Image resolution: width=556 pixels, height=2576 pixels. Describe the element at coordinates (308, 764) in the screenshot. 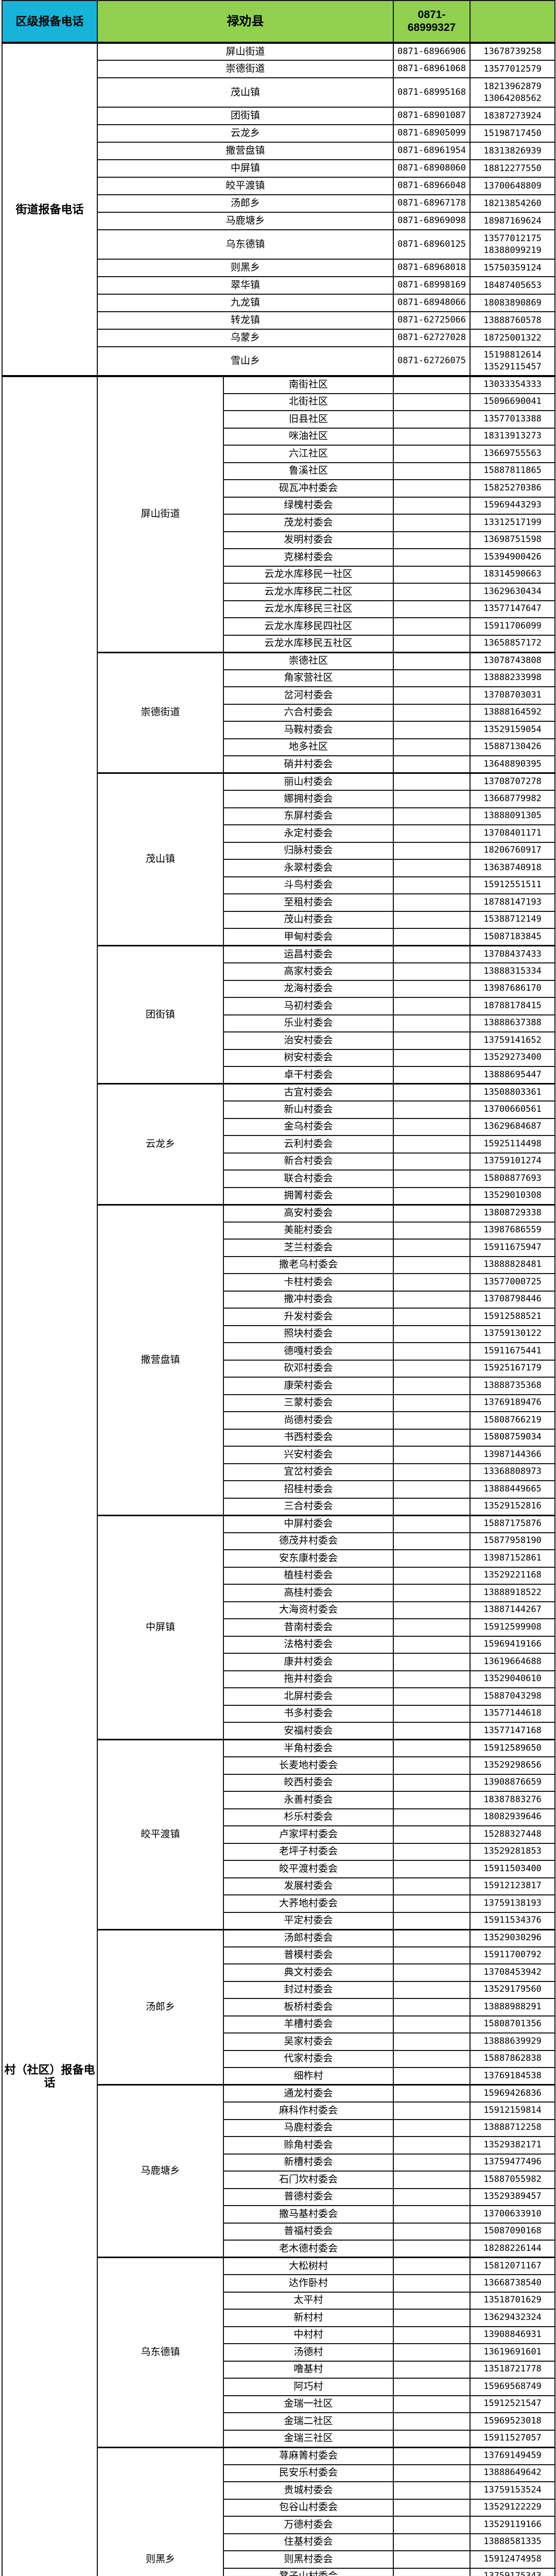

I see `village-name-cell: 硝井村委会` at that location.